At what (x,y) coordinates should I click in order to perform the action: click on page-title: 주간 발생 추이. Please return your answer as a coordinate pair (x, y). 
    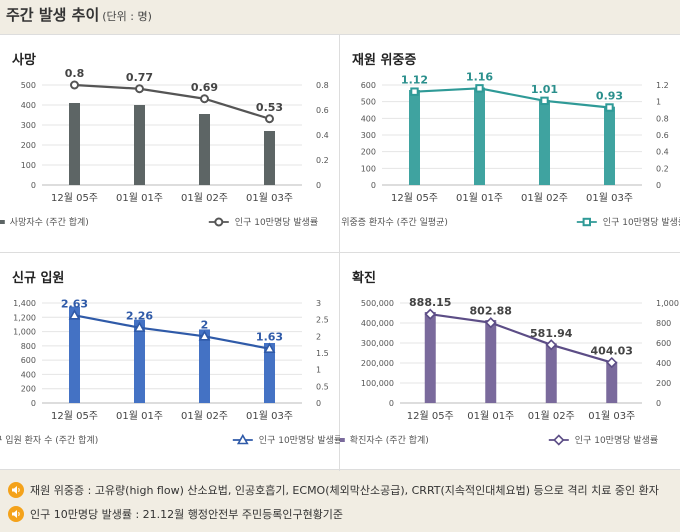
    Looking at the image, I should click on (53, 15).